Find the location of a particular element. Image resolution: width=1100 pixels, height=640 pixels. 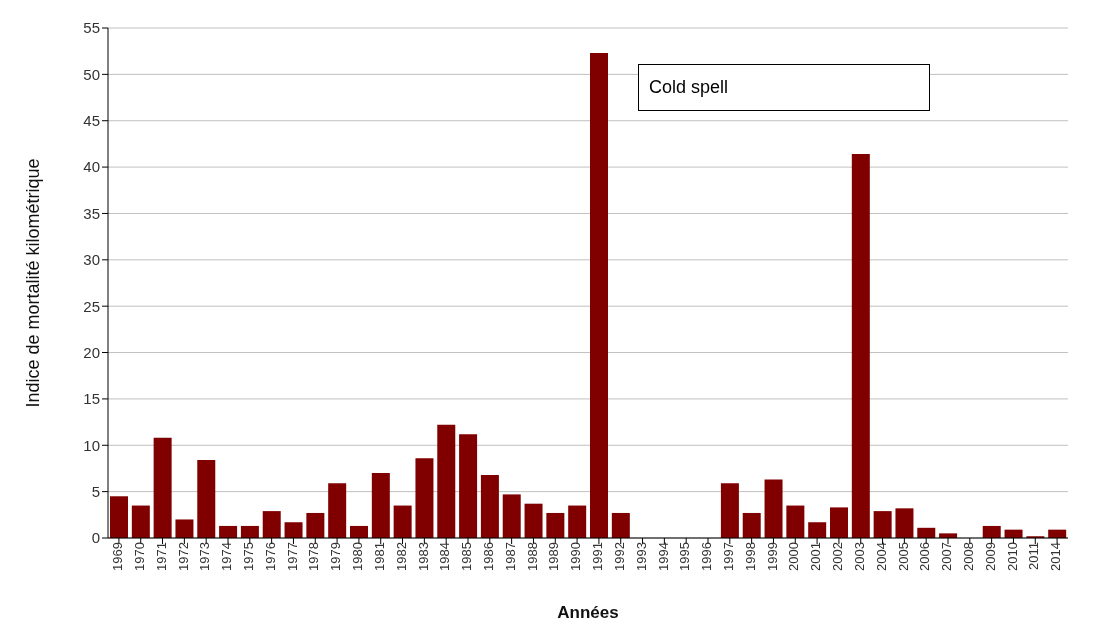

x-tick-label: 2005 is located at coordinates (903, 556).